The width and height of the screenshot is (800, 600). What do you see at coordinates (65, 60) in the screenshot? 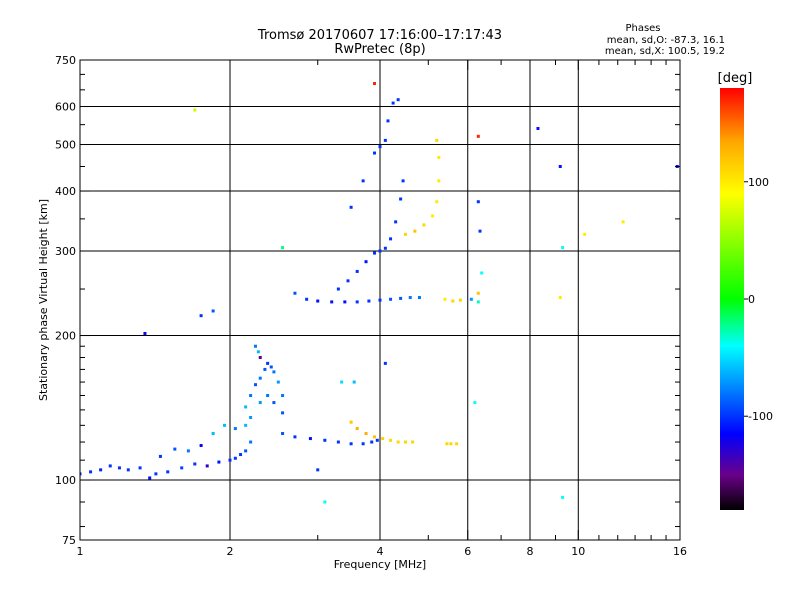
I see `y-tick-label: 750` at bounding box center [65, 60].